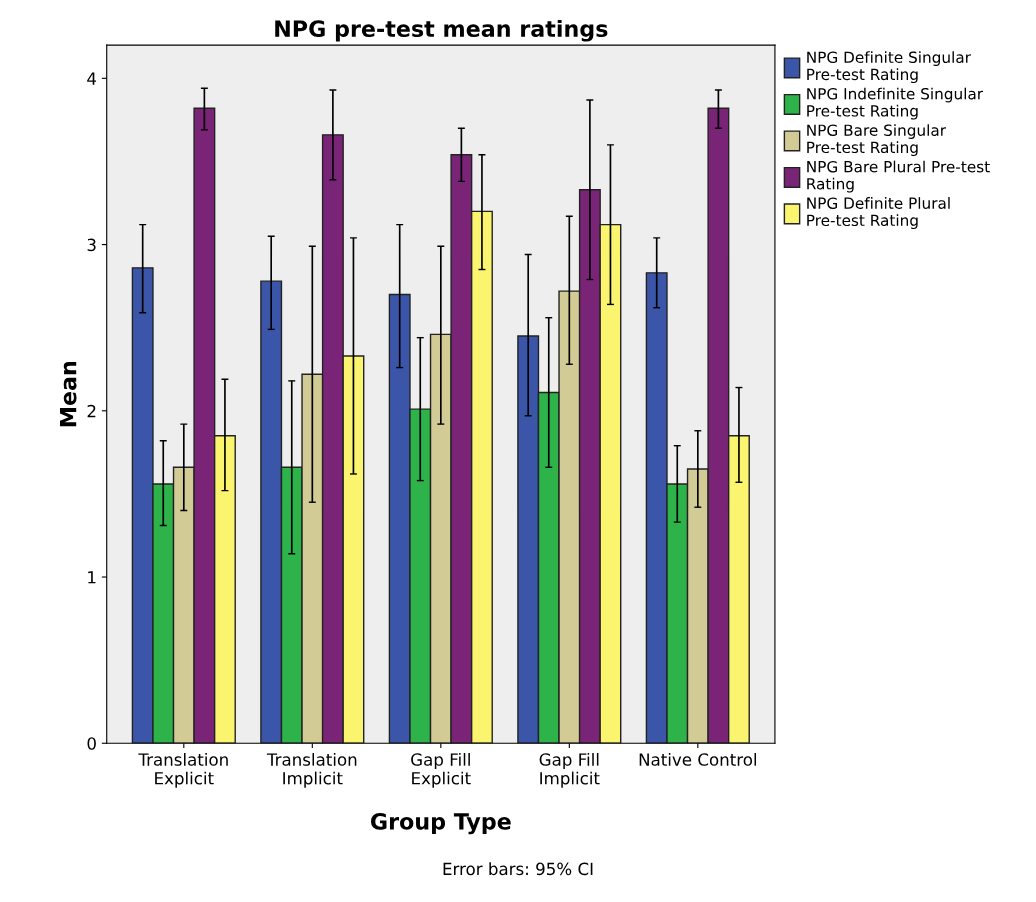 The height and width of the screenshot is (902, 1036). I want to click on chart-title: NPG pre-test mean ratings, so click(441, 30).